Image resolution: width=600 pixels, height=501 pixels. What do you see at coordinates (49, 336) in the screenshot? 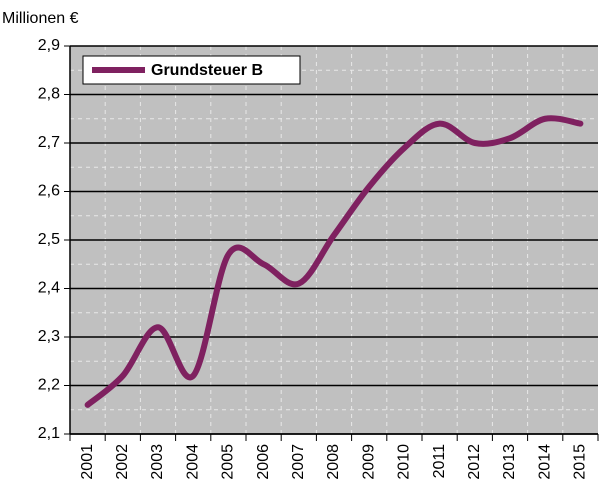
I see `y-tick-label: 2,3` at bounding box center [49, 336].